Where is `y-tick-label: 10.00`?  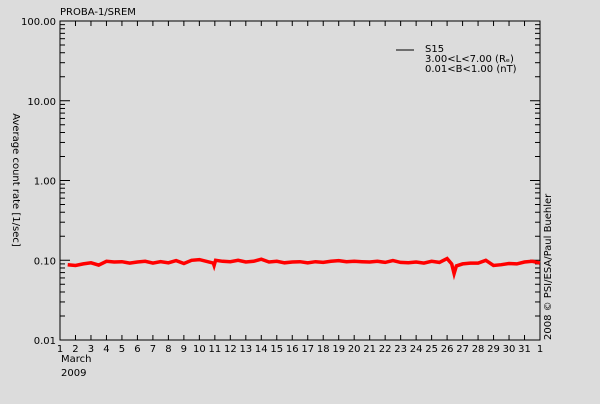 y-tick-label: 10.00 is located at coordinates (41, 102).